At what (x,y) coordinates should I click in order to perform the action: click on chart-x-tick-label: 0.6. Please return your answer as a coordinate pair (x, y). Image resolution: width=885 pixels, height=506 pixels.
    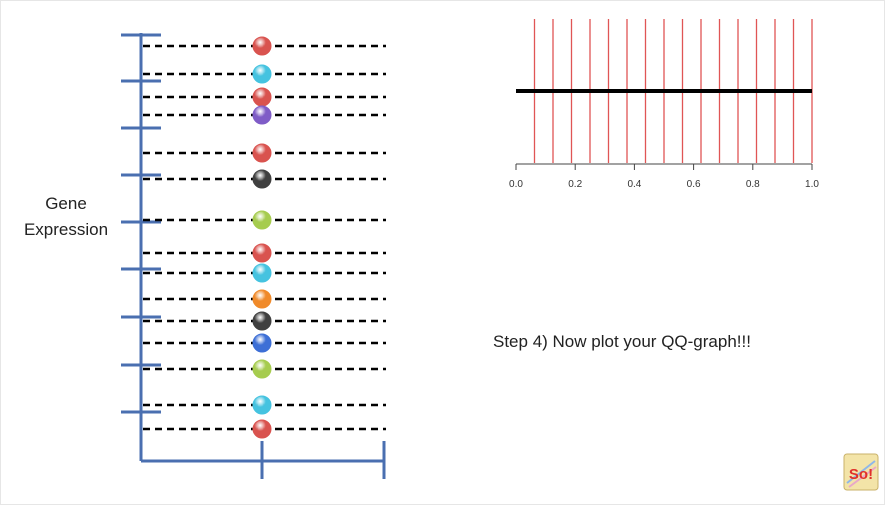
    Looking at the image, I should click on (694, 184).